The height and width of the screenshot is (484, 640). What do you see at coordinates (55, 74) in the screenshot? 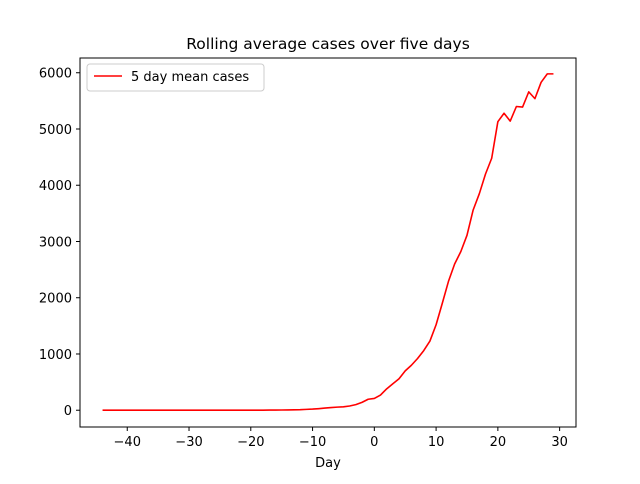
I see `y-tick-label: 6000` at bounding box center [55, 74].